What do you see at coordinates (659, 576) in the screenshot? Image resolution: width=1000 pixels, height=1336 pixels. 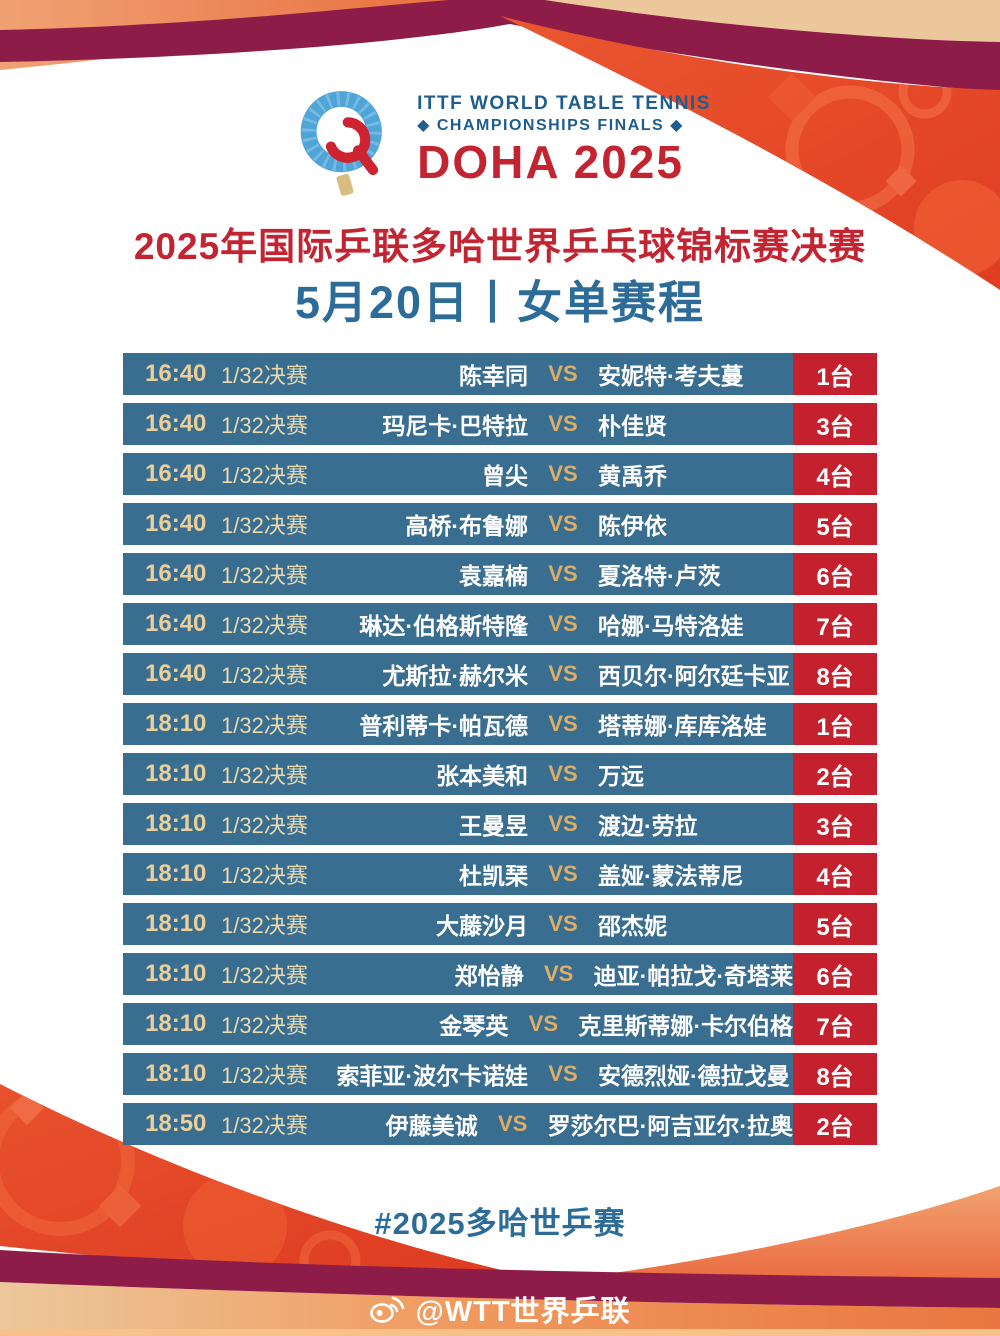 I see `player-two: 夏洛特·卢茨` at bounding box center [659, 576].